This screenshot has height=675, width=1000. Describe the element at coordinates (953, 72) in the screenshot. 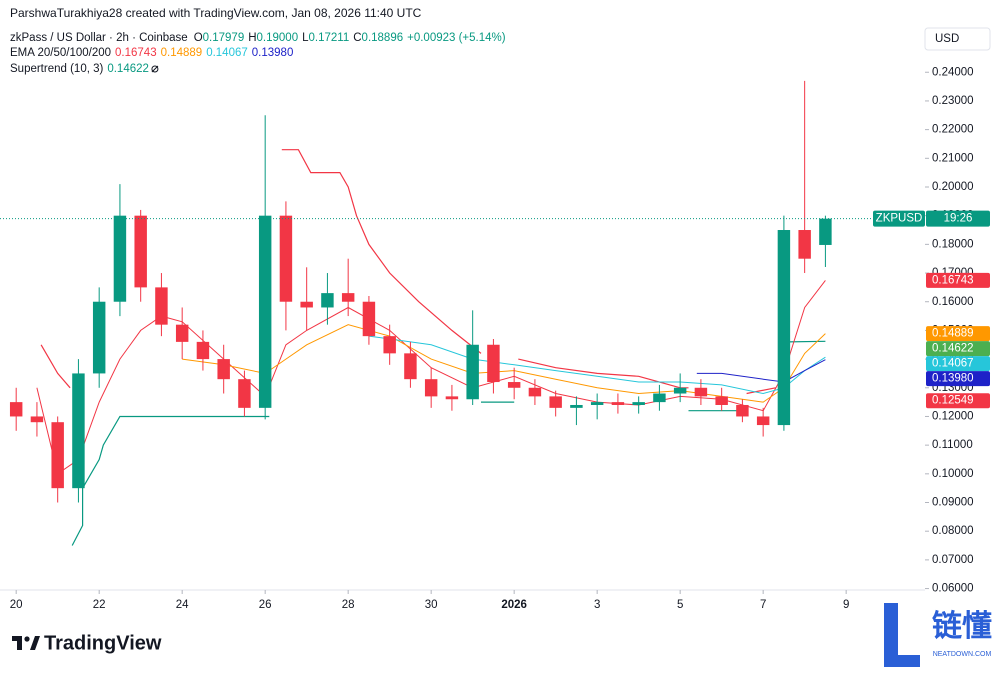

I see `y-tick-label: 0.24000` at that location.